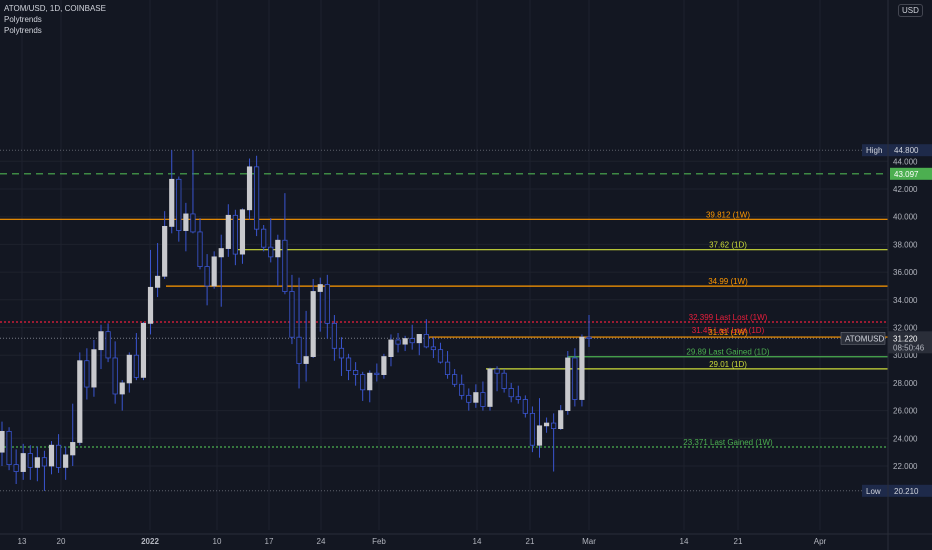 This screenshot has height=550, width=932. I want to click on indicator-label-1: Polytrends, so click(23, 19).